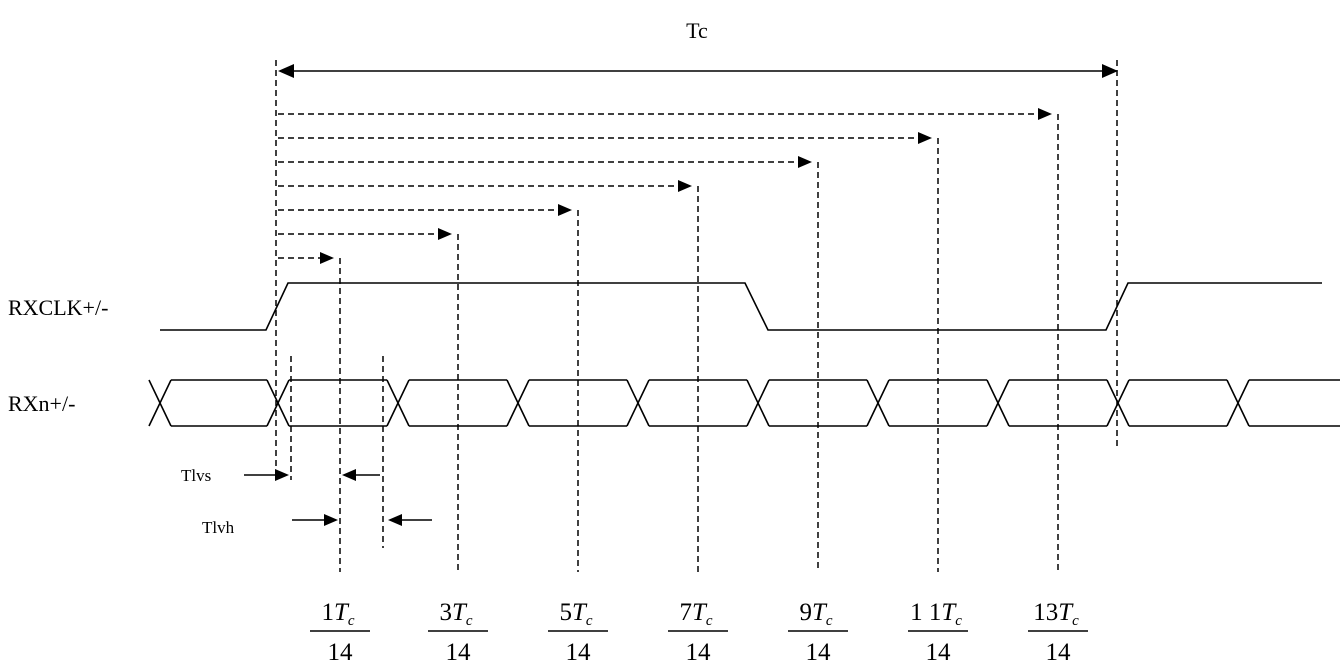 This screenshot has width=1340, height=667. I want to click on fraction-numerator: 5Tc, so click(575, 614).